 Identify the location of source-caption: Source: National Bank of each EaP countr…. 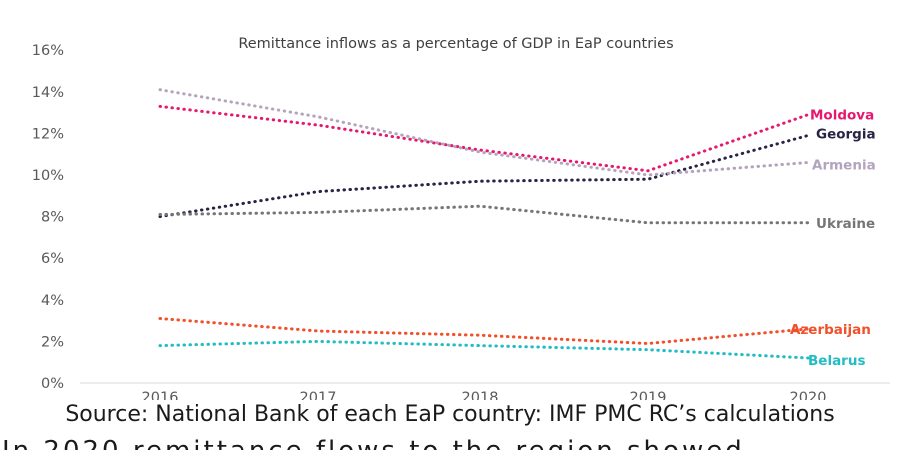
(450, 414).